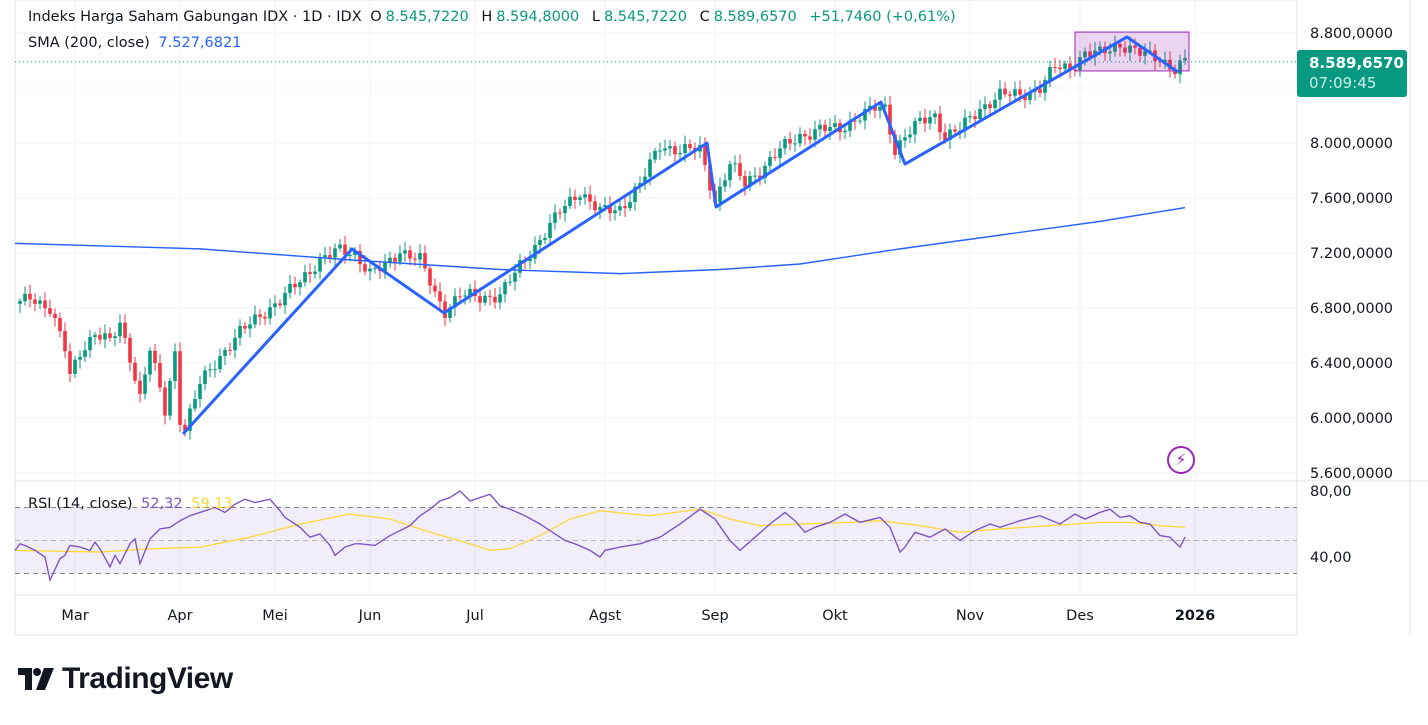 This screenshot has height=725, width=1428. I want to click on rsi-legend: RSI (14, close) 52,32 59,13, so click(132, 504).